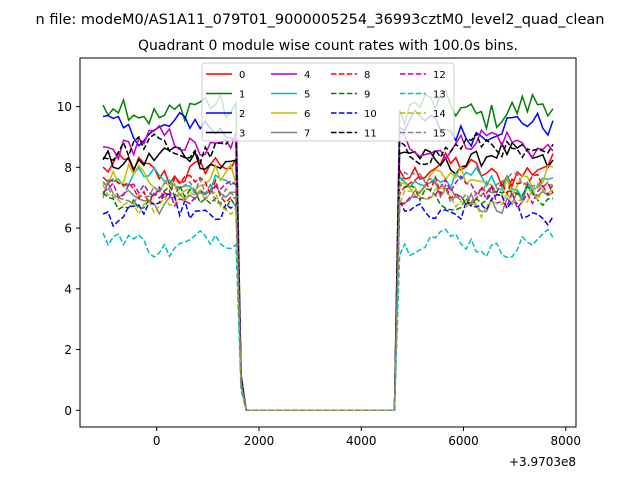 The image size is (640, 480). What do you see at coordinates (242, 114) in the screenshot?
I see `legend-label-2: 2` at bounding box center [242, 114].